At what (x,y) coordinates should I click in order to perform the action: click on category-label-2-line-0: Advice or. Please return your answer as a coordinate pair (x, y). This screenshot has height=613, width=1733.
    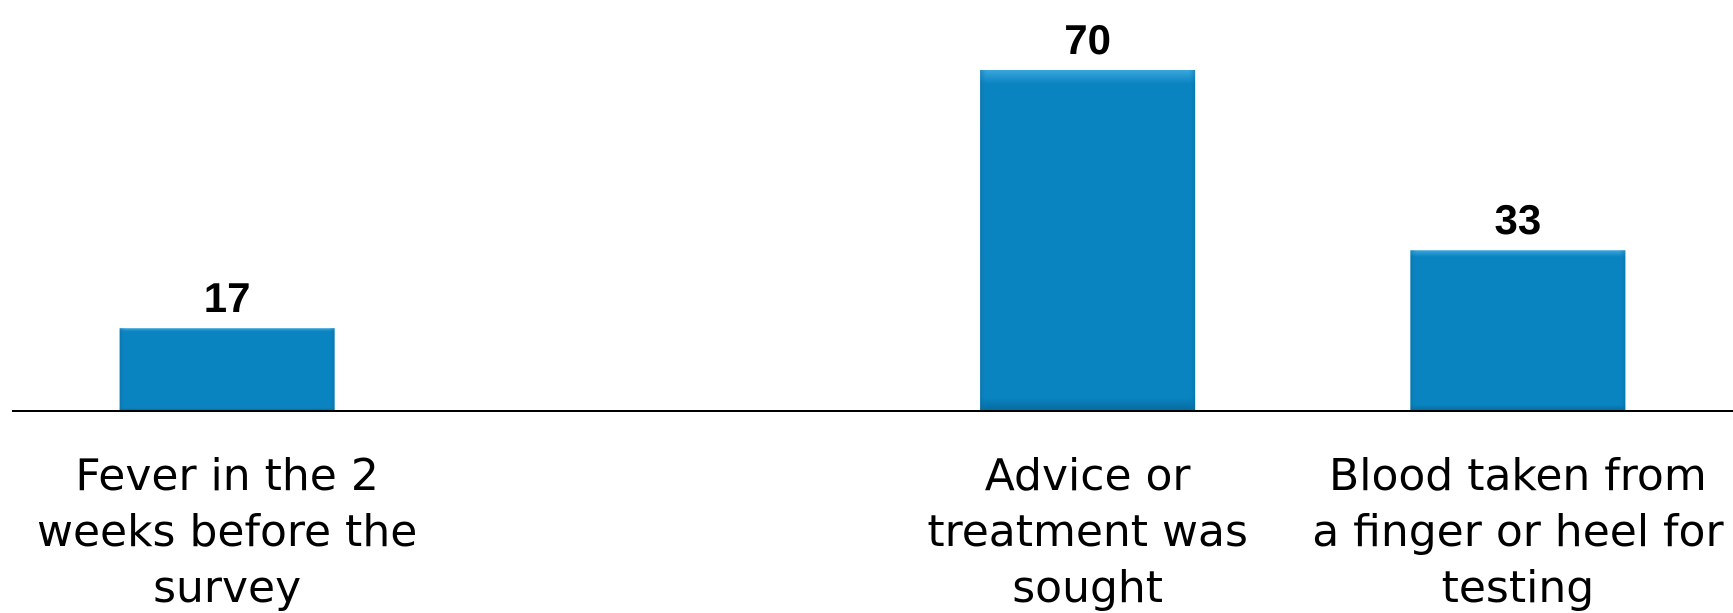
    Looking at the image, I should click on (1088, 475).